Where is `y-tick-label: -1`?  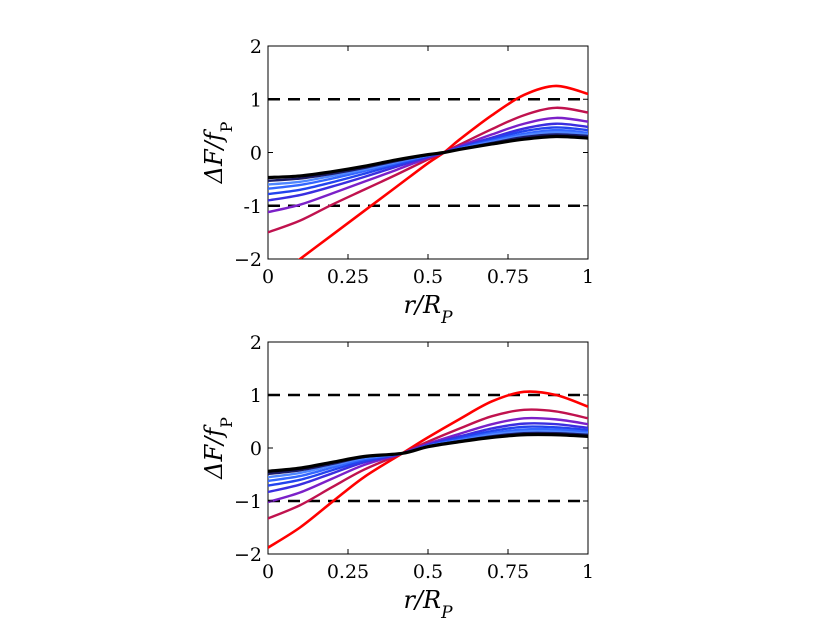 y-tick-label: -1 is located at coordinates (252, 207).